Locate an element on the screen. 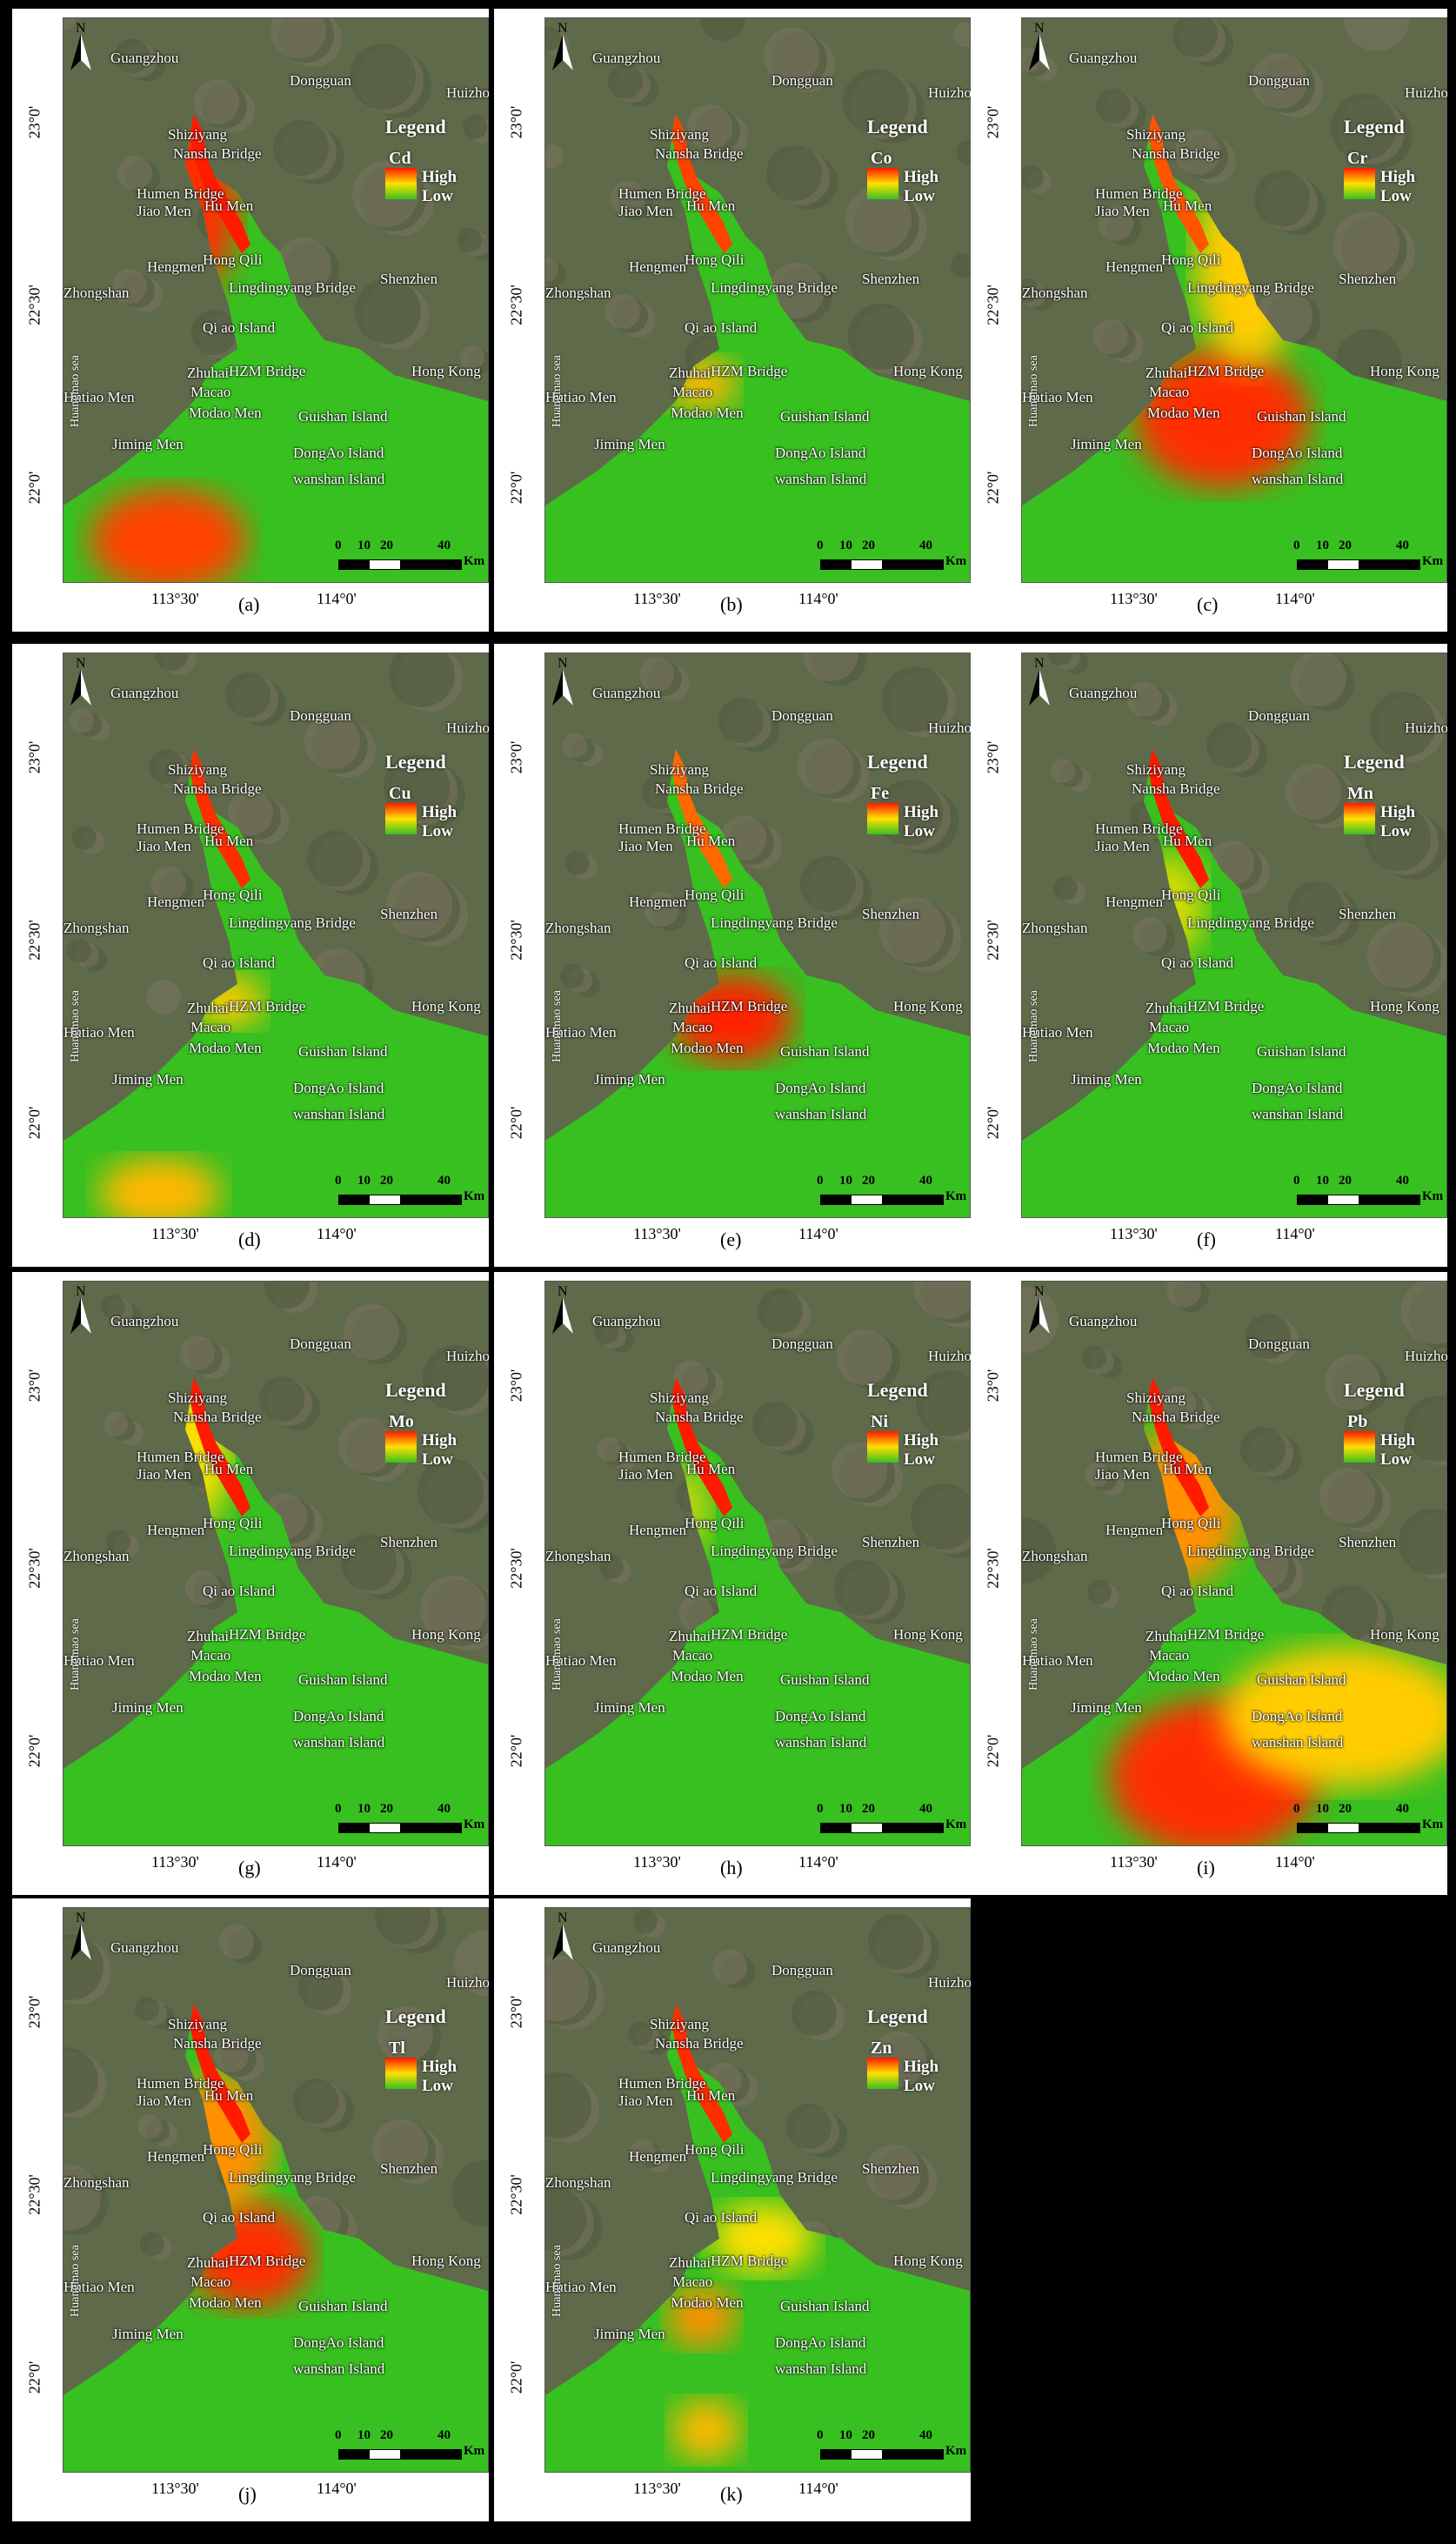 The width and height of the screenshot is (1456, 2544). river-channel is located at coordinates (220, 183).